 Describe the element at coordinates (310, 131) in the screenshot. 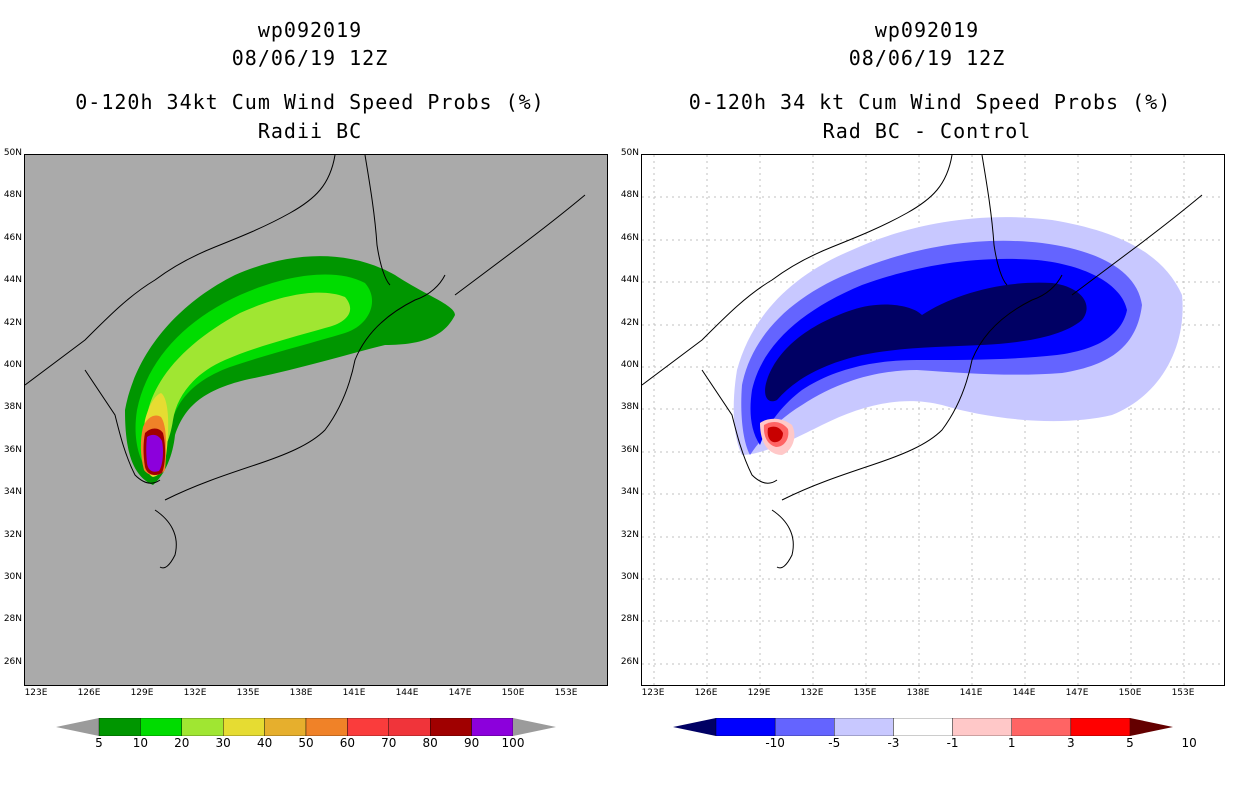

I see `left-subtitle: Radii BC` at that location.